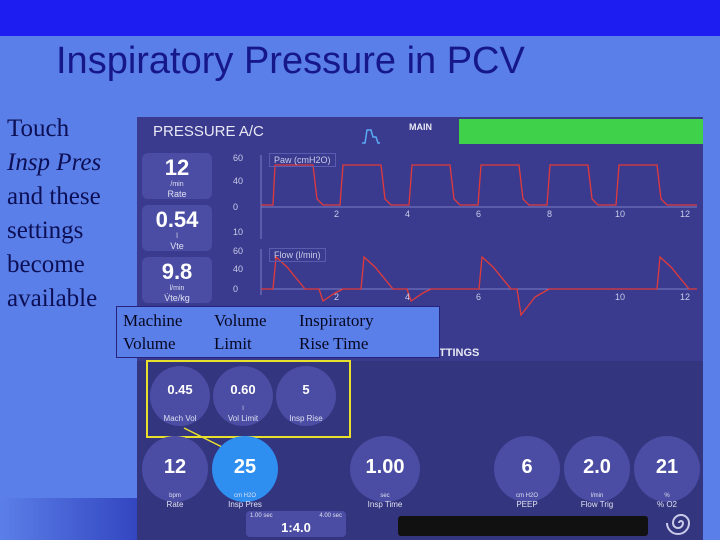  Describe the element at coordinates (420, 127) in the screenshot. I see `main-tab: MAIN` at that location.